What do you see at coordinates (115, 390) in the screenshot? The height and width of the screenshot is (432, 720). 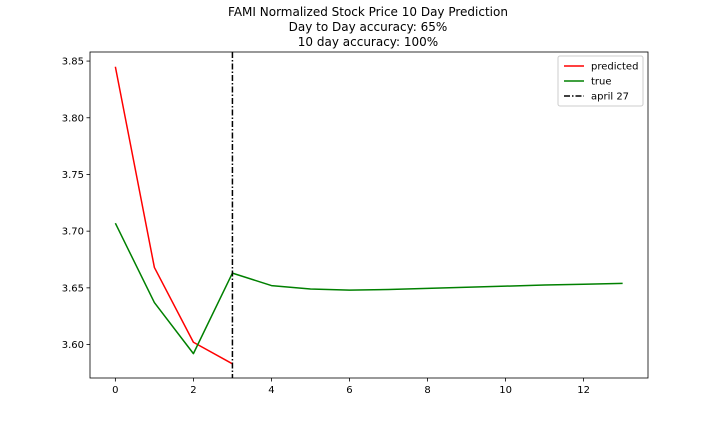 I see `x-tick-label: 0` at bounding box center [115, 390].